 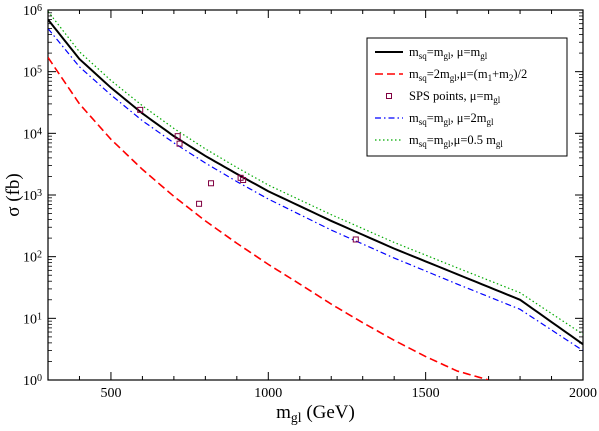 I want to click on legend-label-s4: msq=mgl,μ=0.5 mgl, so click(x=456, y=141).